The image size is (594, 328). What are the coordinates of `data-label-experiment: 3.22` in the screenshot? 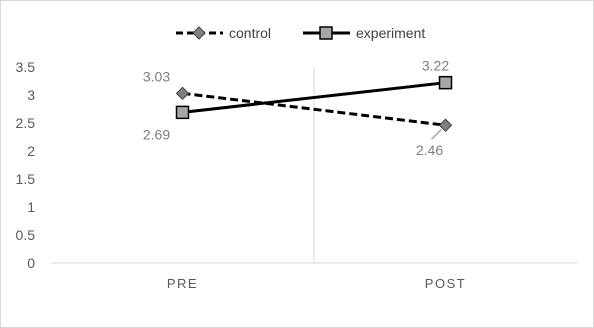 It's located at (435, 66).